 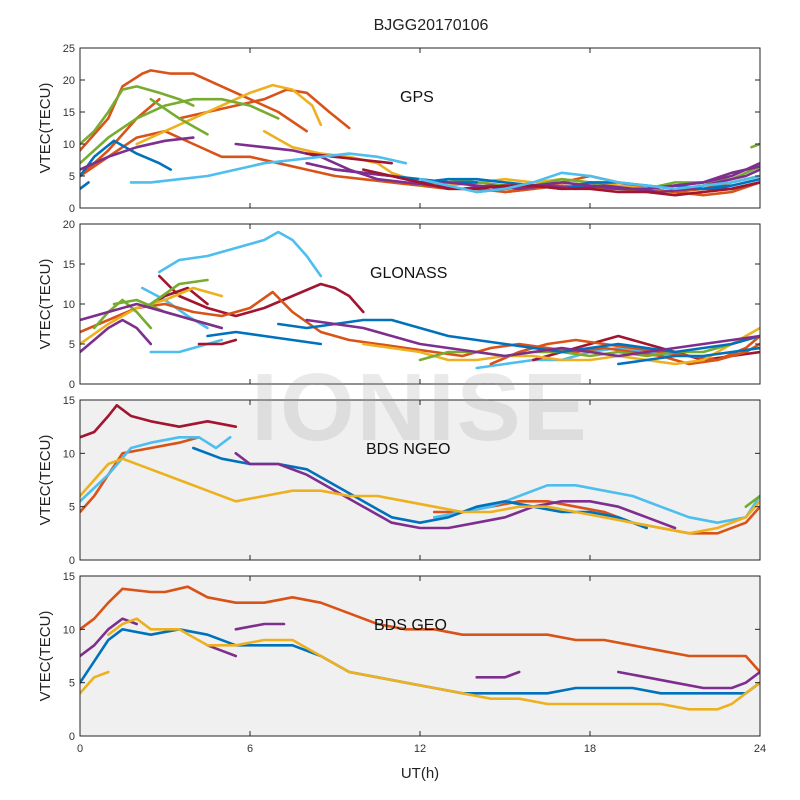 I want to click on y-tick-label: 25, so click(x=69, y=49).